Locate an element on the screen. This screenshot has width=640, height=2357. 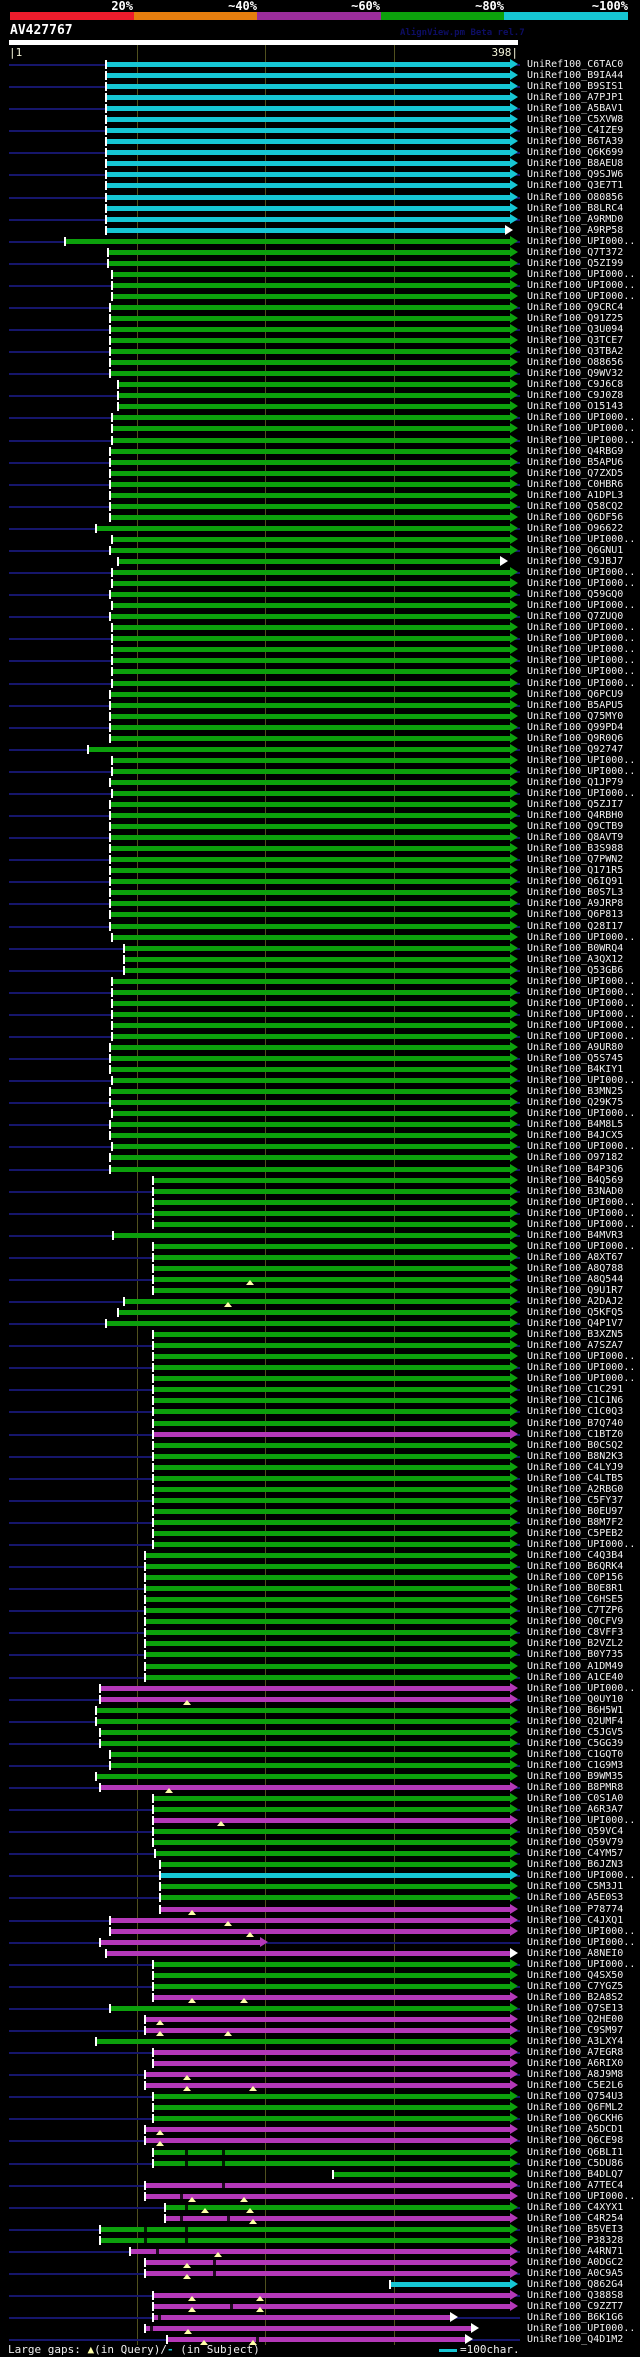
hit-accession-label: UniRef100_C4LYJ9 is located at coordinates (575, 1467).